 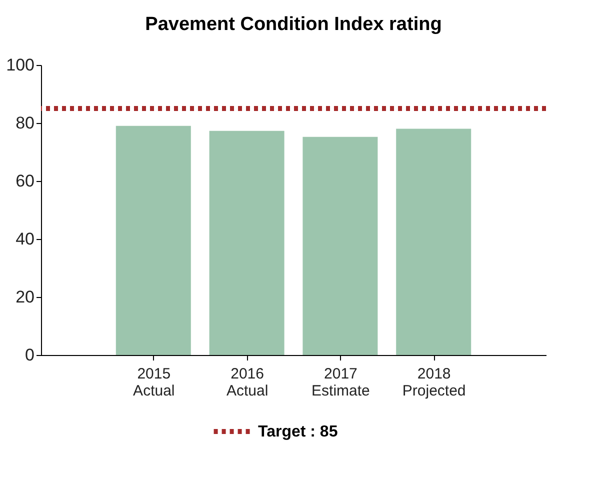 I want to click on x-tick-label: 2017 Estimate, so click(x=341, y=383).